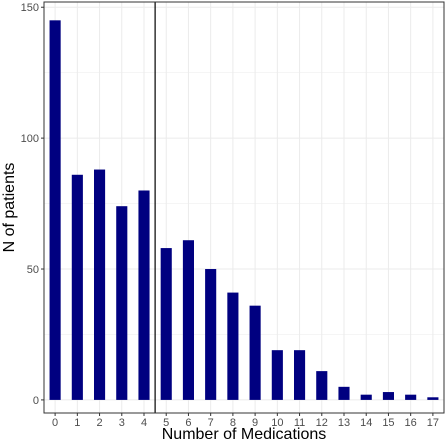 The width and height of the screenshot is (447, 443). Describe the element at coordinates (344, 423) in the screenshot. I see `x-tick-label: 13` at that location.